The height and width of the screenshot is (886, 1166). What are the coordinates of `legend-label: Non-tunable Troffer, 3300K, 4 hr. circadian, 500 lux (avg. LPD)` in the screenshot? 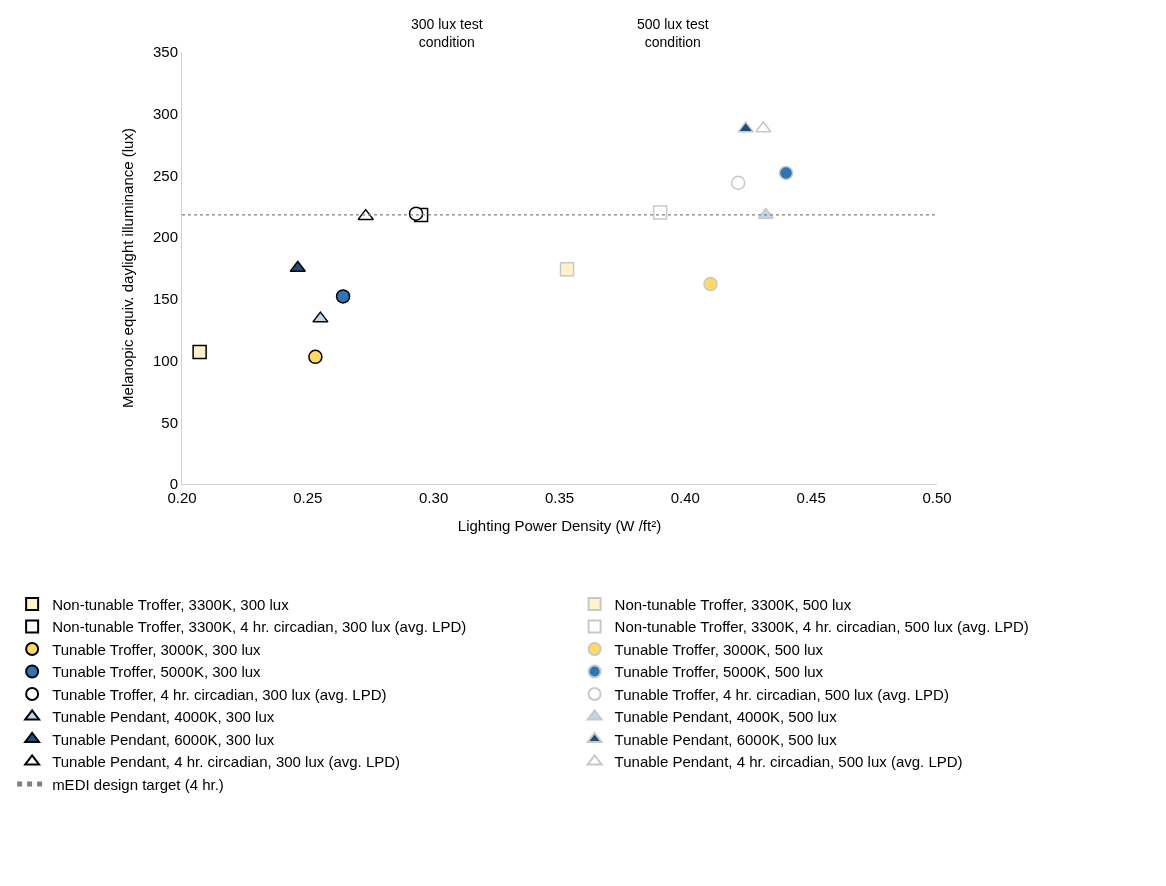 It's located at (821, 627).